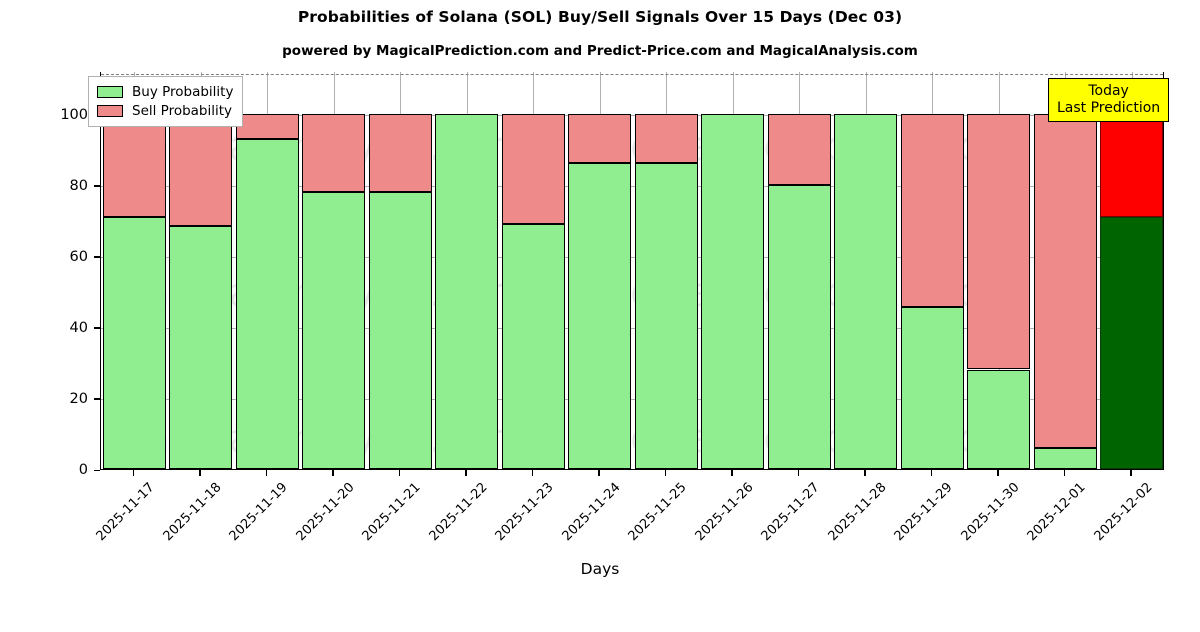 This screenshot has width=1200, height=632. What do you see at coordinates (183, 91) in the screenshot?
I see `legend-label-buy: Buy Probability` at bounding box center [183, 91].